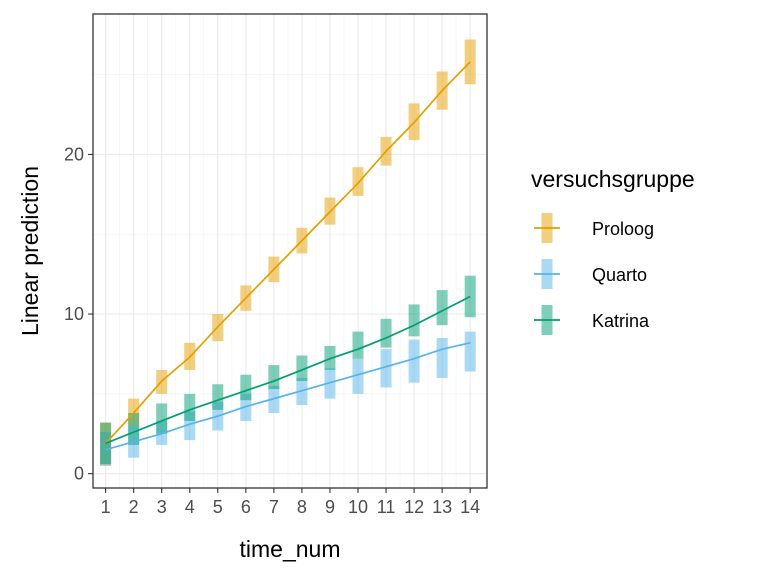 This screenshot has height=576, width=768. I want to click on ci-bar-proloog, so click(358, 181).